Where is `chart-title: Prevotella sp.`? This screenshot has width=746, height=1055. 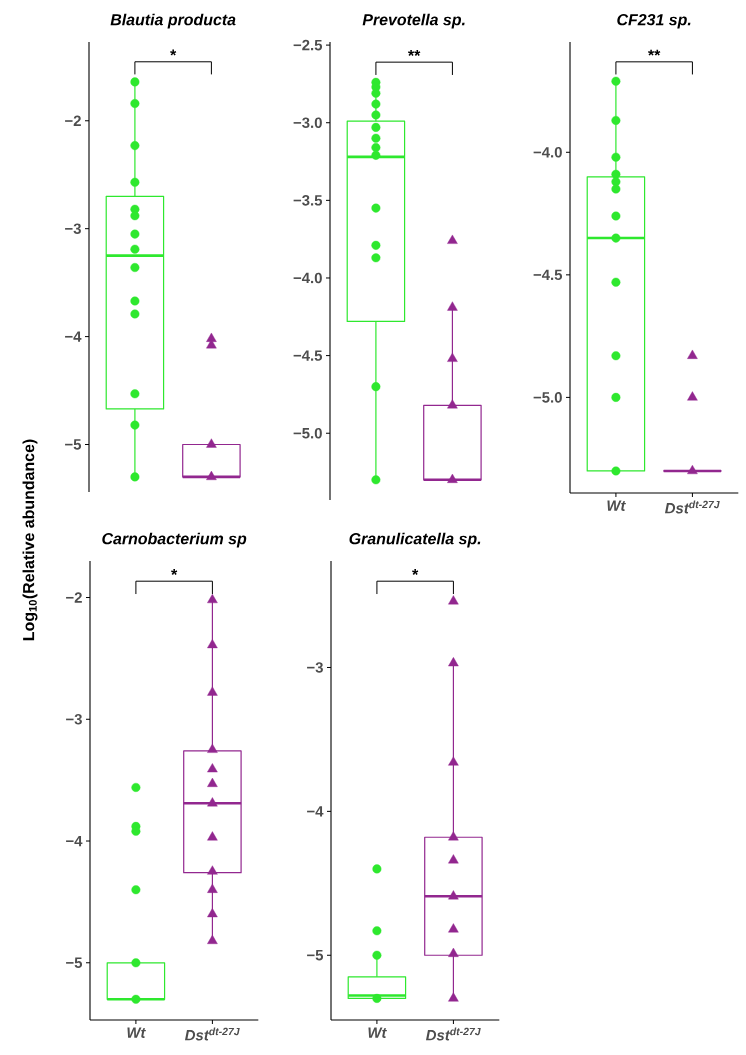
chart-title: Prevotella sp. is located at coordinates (413, 21).